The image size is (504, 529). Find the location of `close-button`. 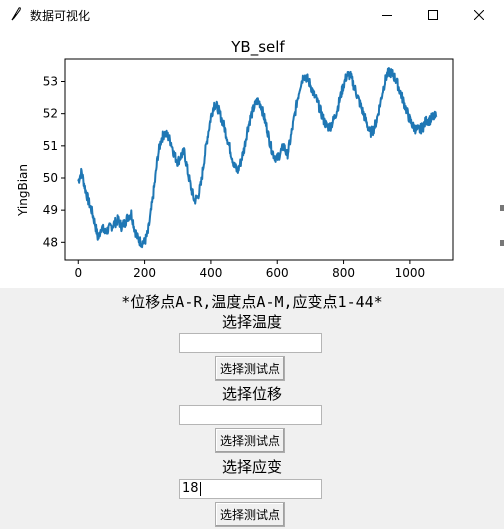

close-button is located at coordinates (479, 14).